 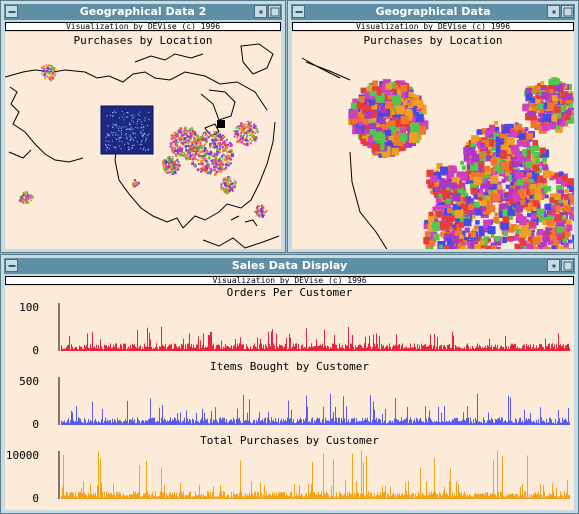 What do you see at coordinates (312, 328) in the screenshot?
I see `orders-chart` at bounding box center [312, 328].